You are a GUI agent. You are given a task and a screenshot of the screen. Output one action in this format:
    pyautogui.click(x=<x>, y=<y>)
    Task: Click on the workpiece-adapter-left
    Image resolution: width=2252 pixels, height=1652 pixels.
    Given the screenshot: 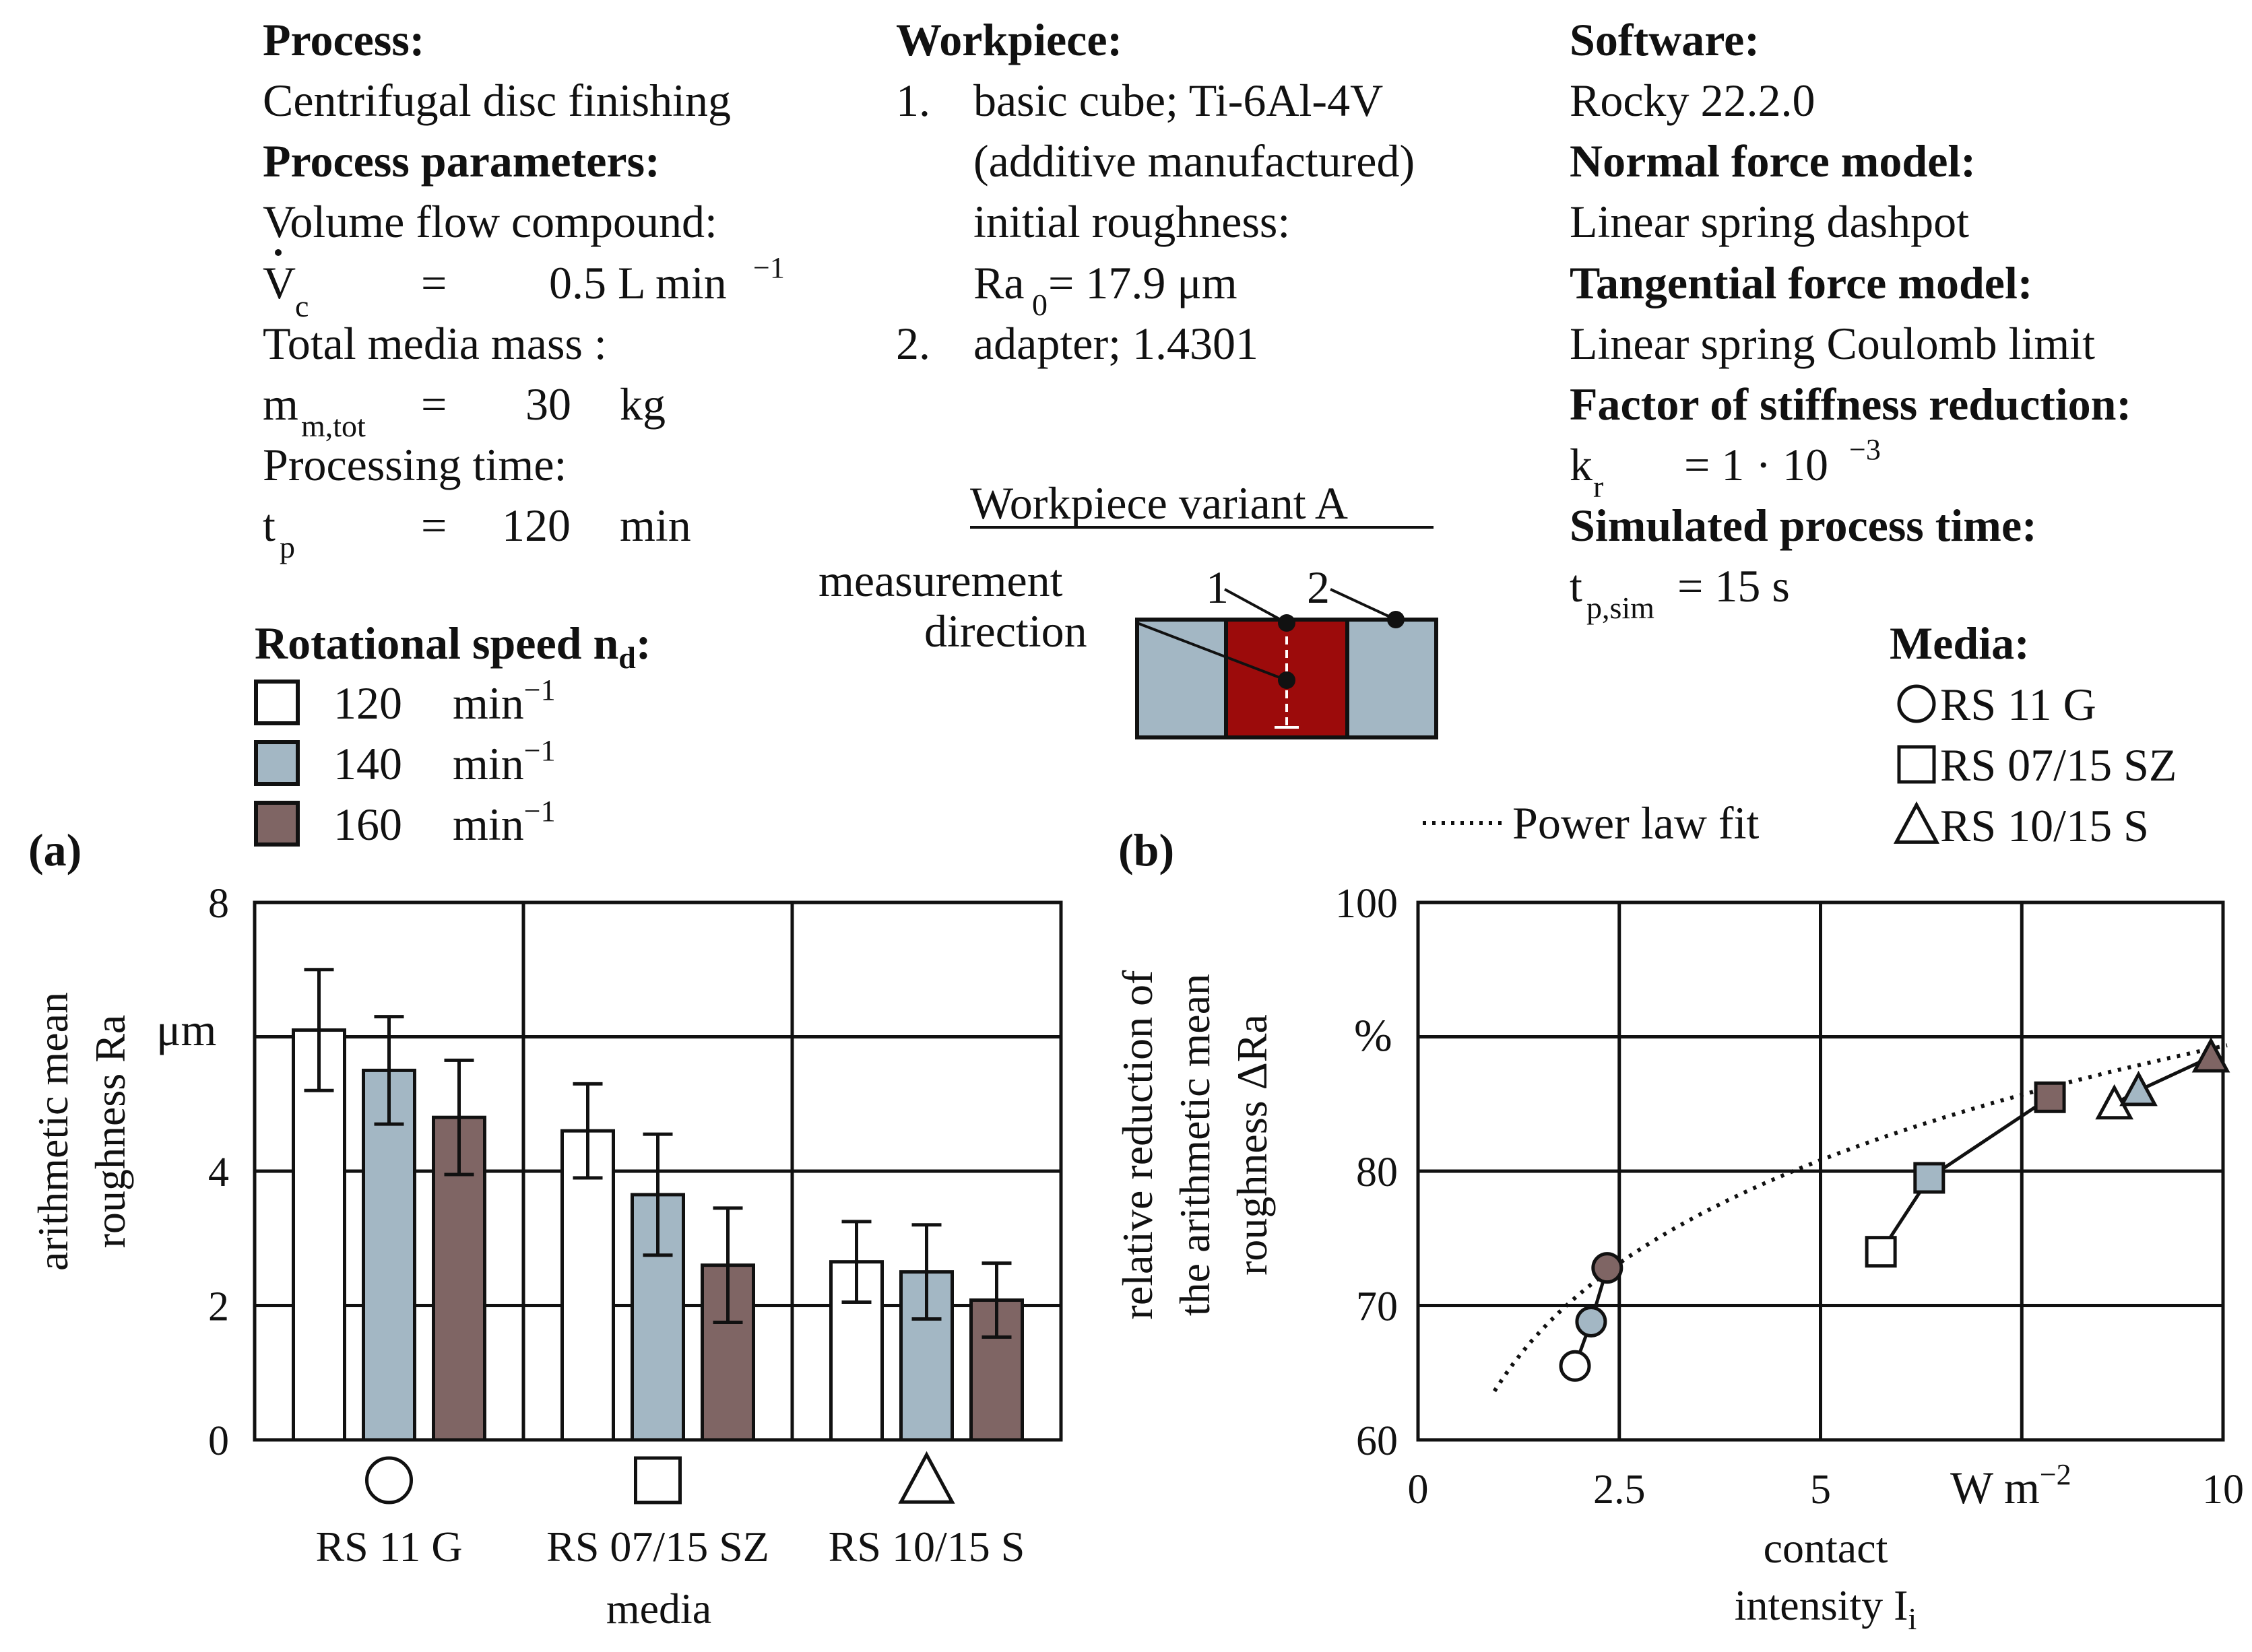 What is the action you would take?
    pyautogui.click(x=1181, y=678)
    